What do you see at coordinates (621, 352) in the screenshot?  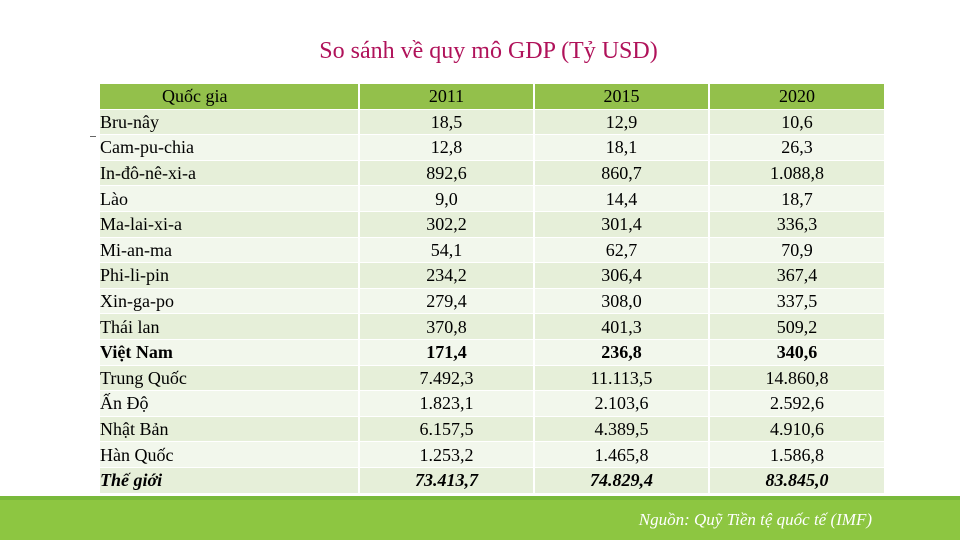 I see `value-2015: 236,8` at bounding box center [621, 352].